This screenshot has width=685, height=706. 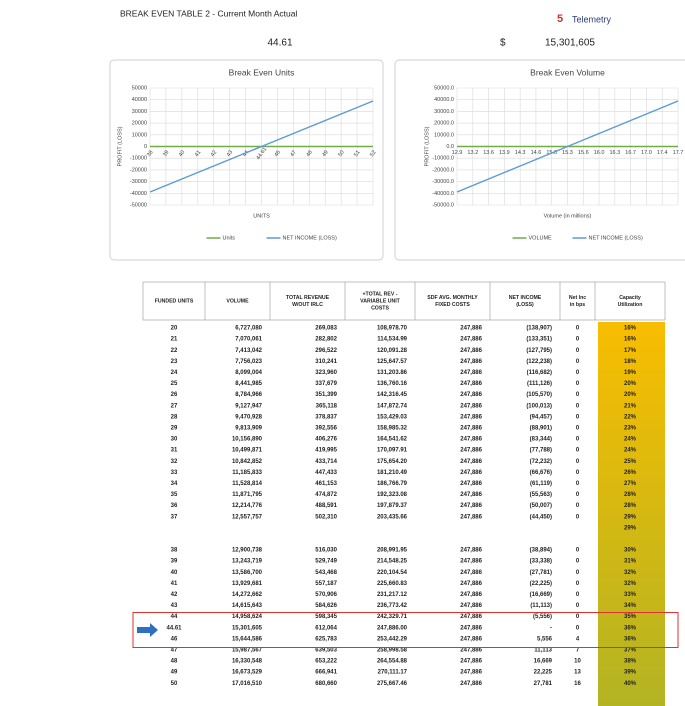 I want to click on column-header: Capacity, so click(x=630, y=298).